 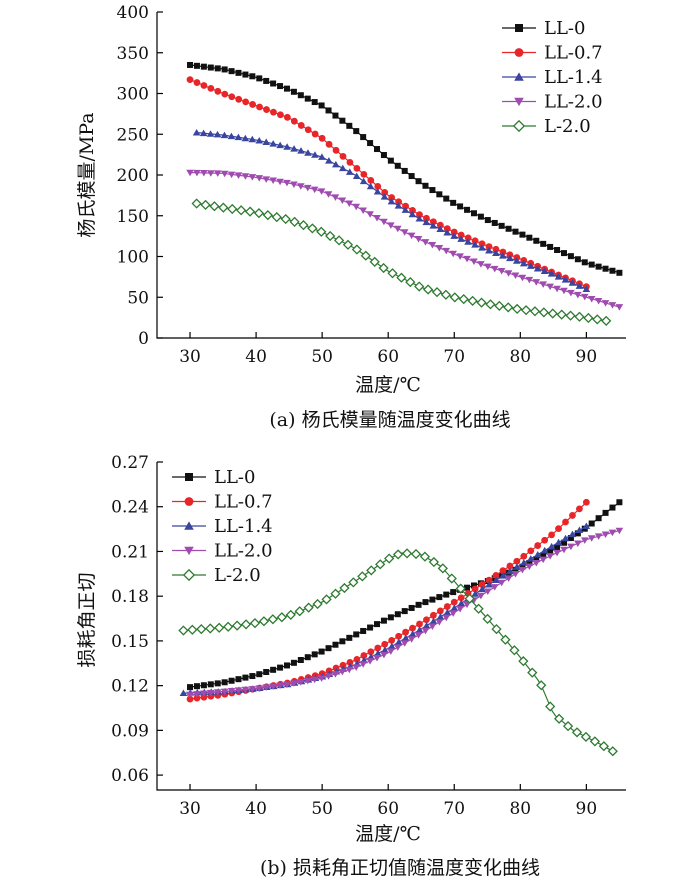 I want to click on panel-a-y-tick-label: 150, so click(x=133, y=217).